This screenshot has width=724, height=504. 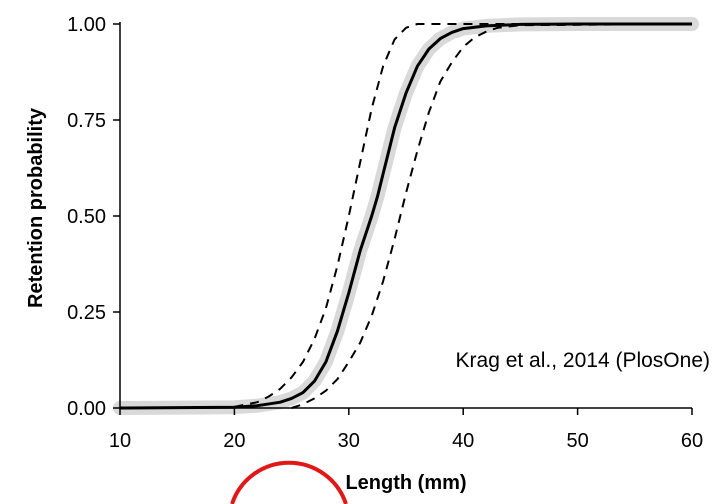 I want to click on x-tick-label: 50, so click(x=577, y=441).